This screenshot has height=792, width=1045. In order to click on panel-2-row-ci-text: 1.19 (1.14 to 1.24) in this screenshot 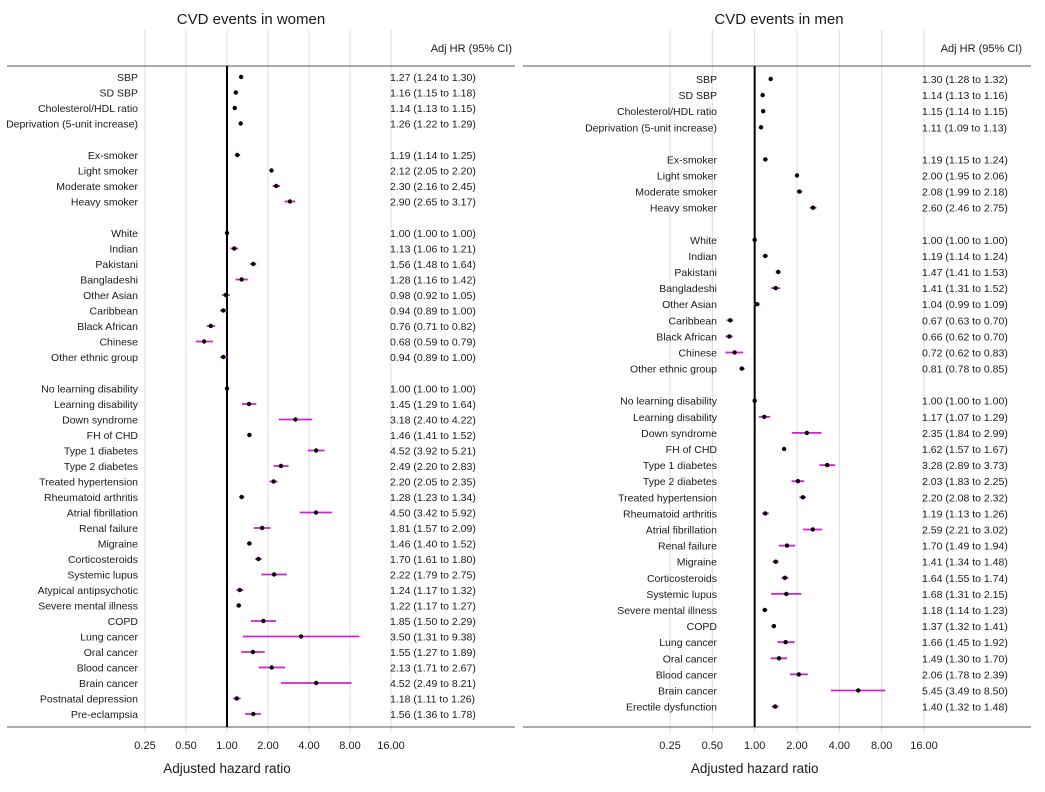, I will do `click(965, 257)`.